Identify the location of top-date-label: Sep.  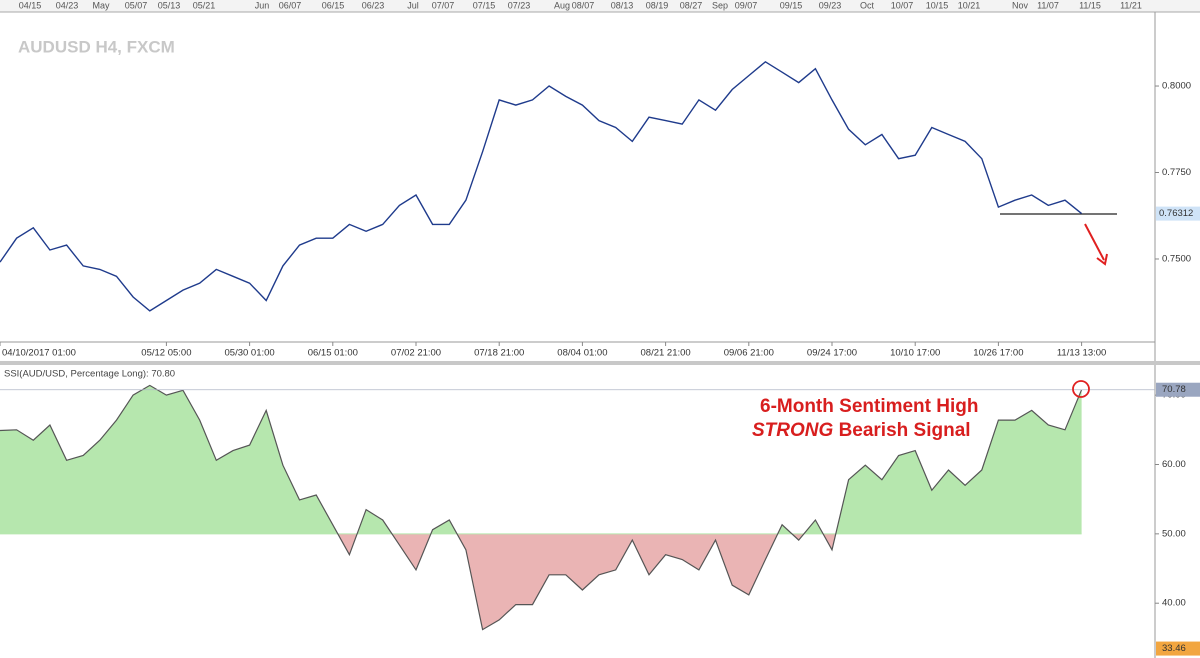
(720, 5).